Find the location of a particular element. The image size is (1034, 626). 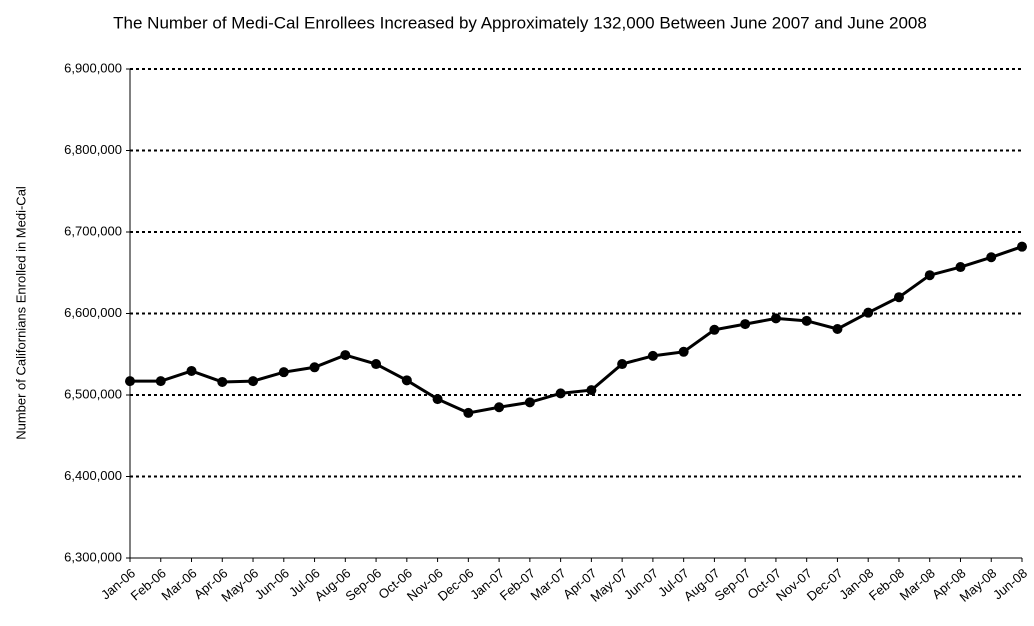

y-tick-label: 6,400,000 is located at coordinates (93, 475).